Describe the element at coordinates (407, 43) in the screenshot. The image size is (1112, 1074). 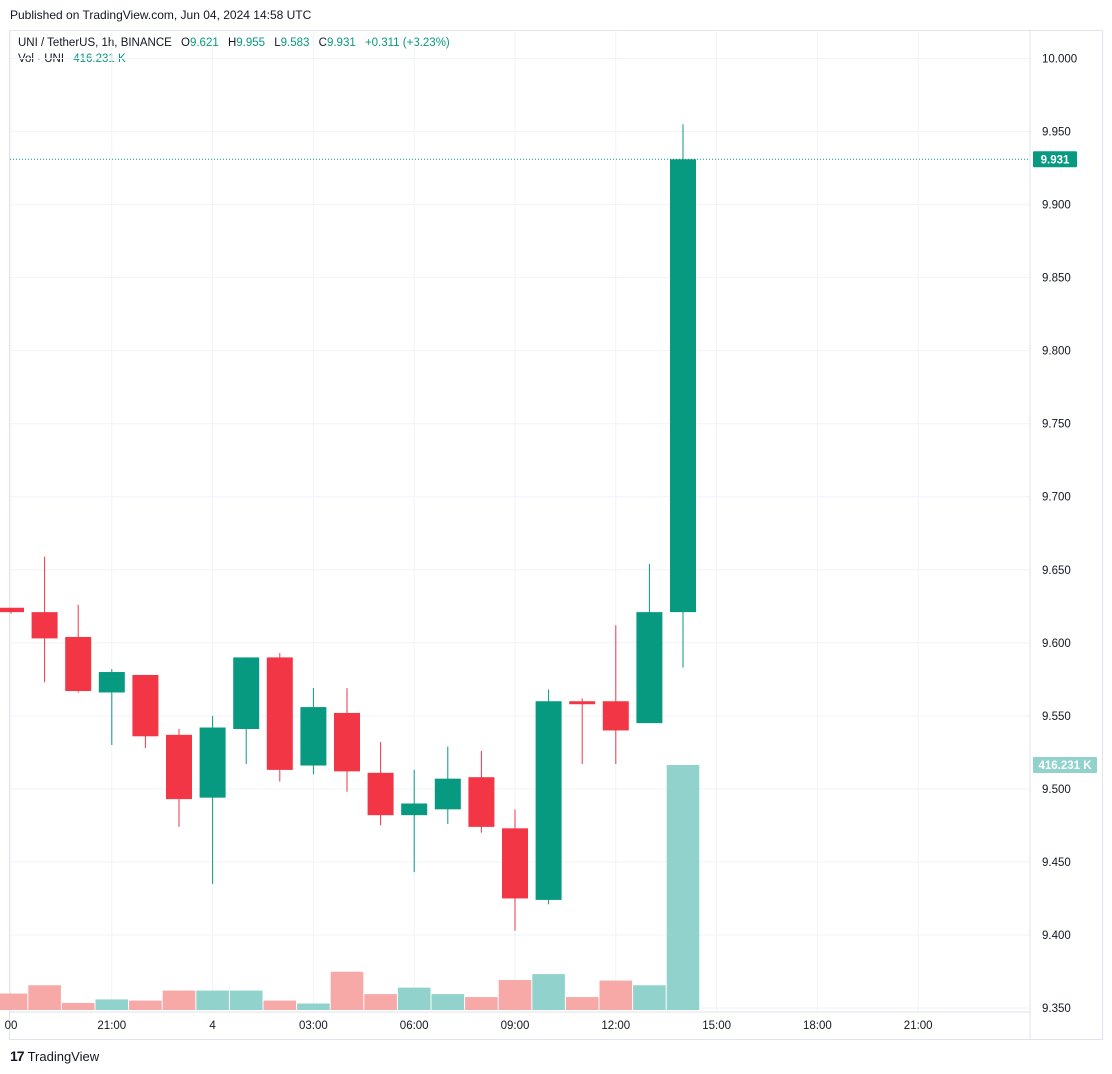
I see `change-value: +0.311 (+3.23%)` at that location.